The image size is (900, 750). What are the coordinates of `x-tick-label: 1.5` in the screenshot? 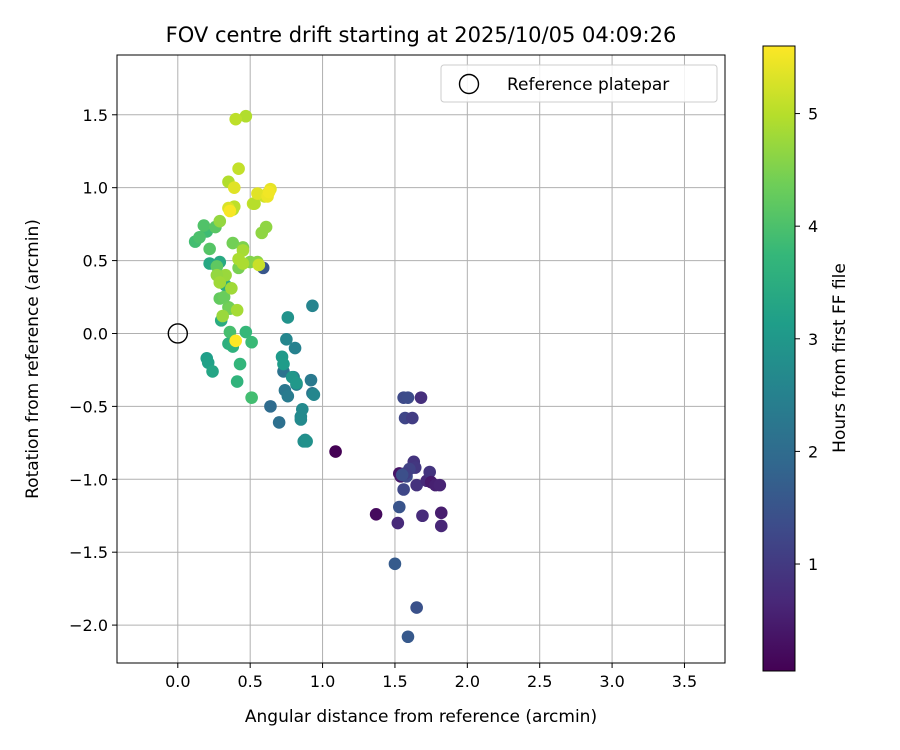 It's located at (394, 681).